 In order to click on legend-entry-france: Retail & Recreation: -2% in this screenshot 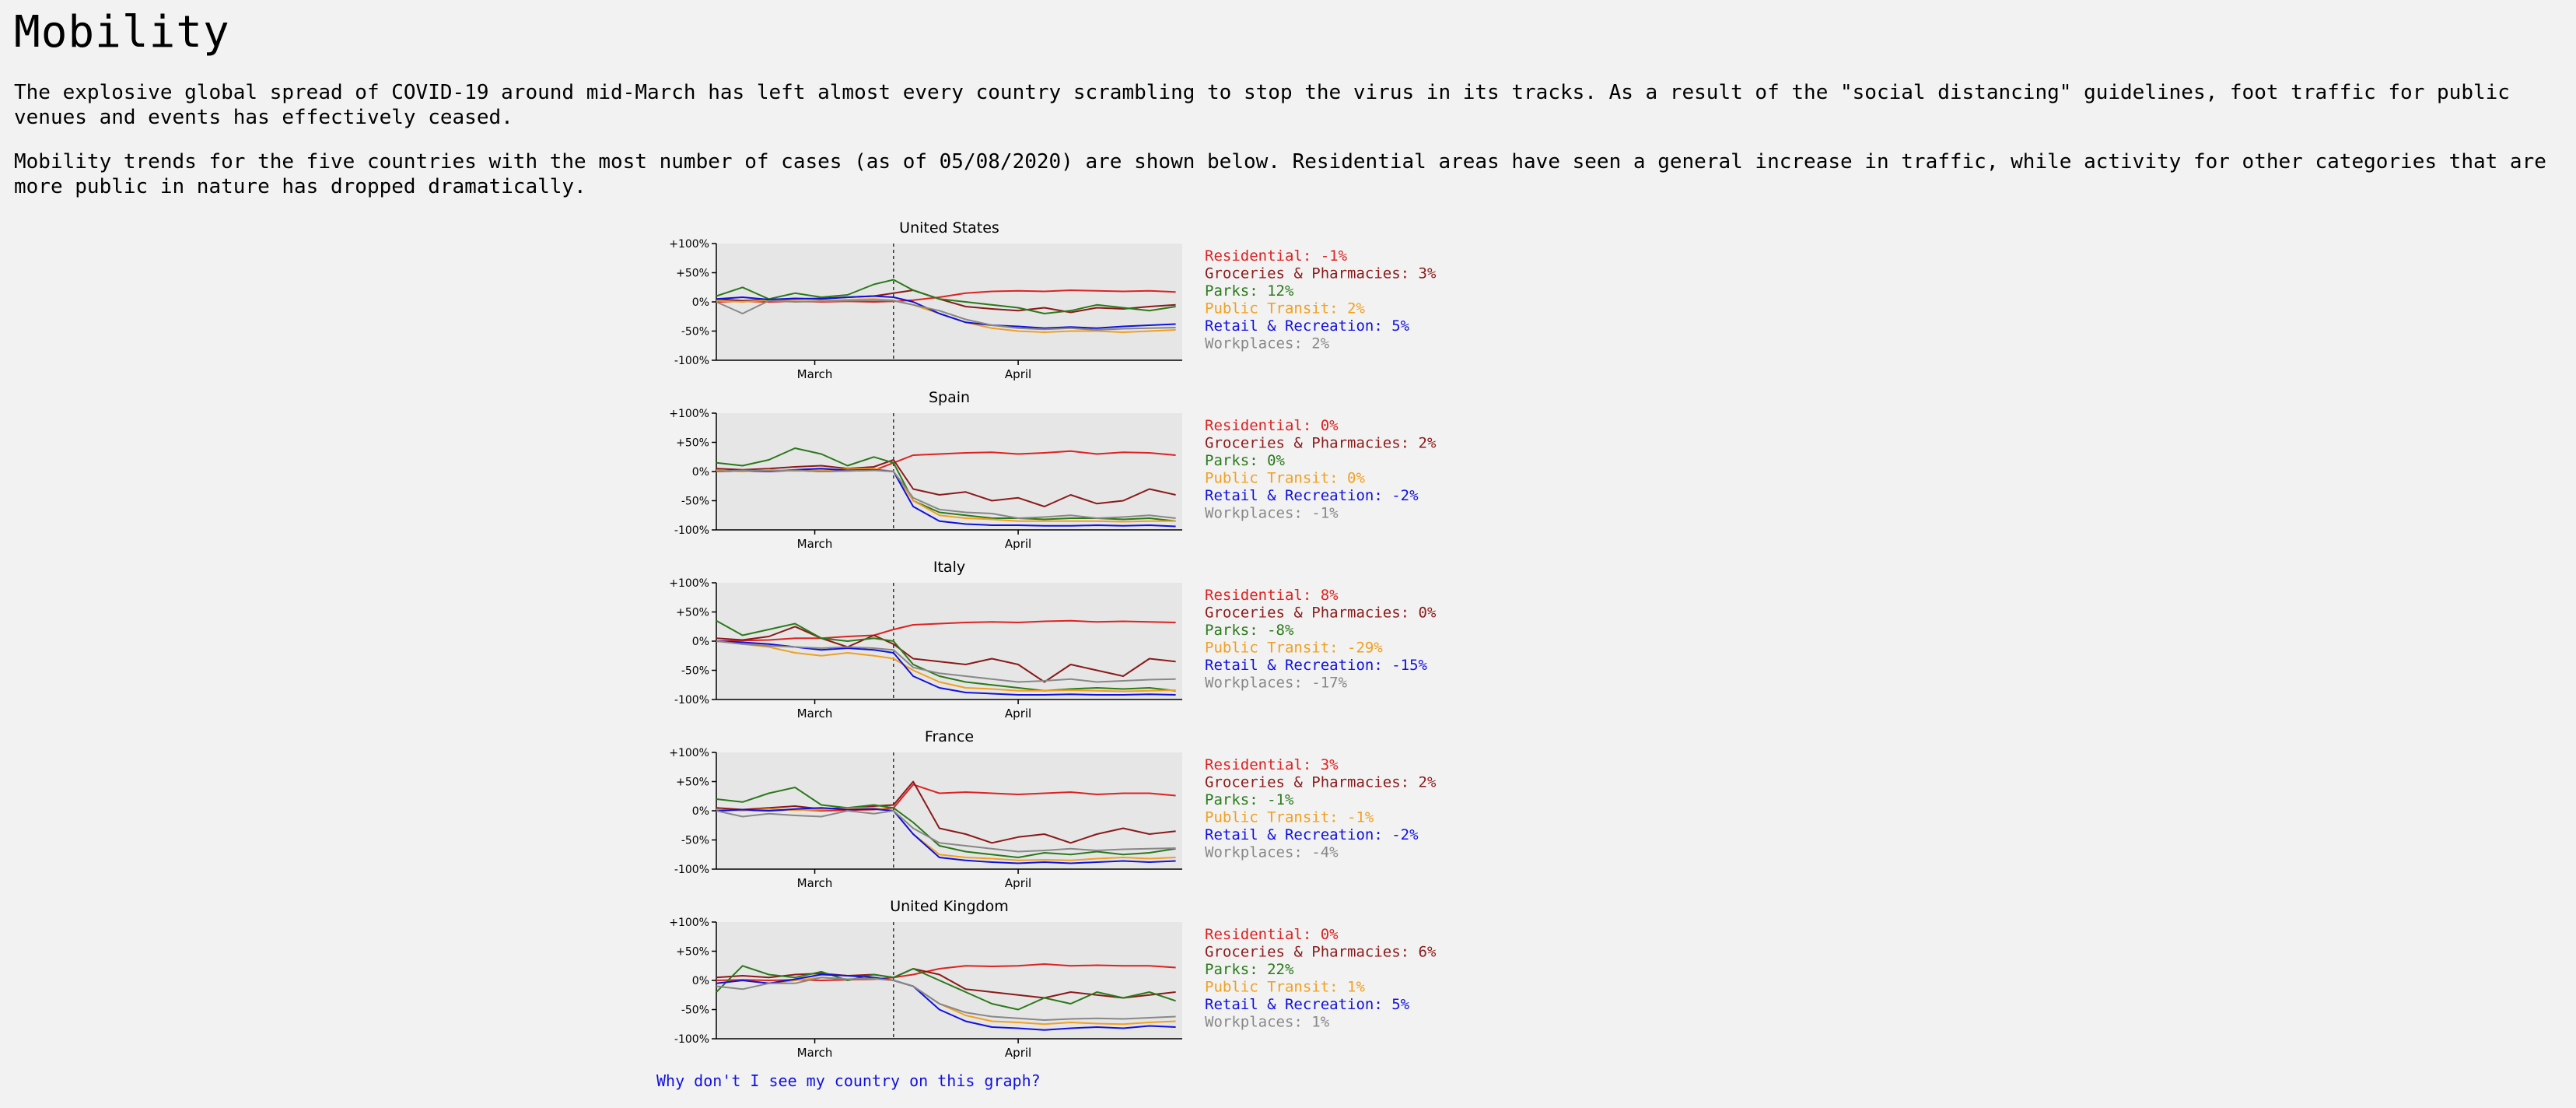, I will do `click(1312, 834)`.